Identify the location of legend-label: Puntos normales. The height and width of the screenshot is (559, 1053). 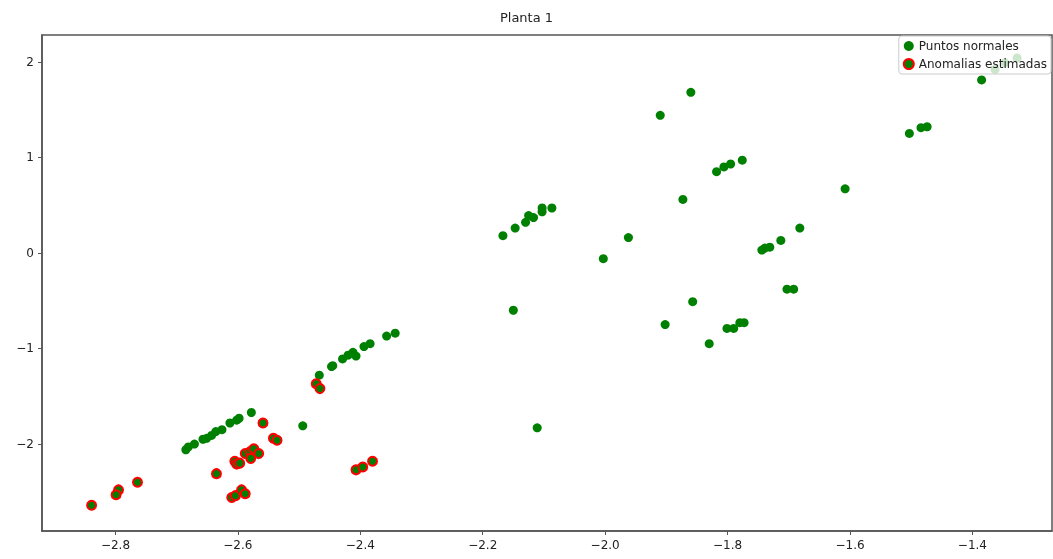
(968, 46).